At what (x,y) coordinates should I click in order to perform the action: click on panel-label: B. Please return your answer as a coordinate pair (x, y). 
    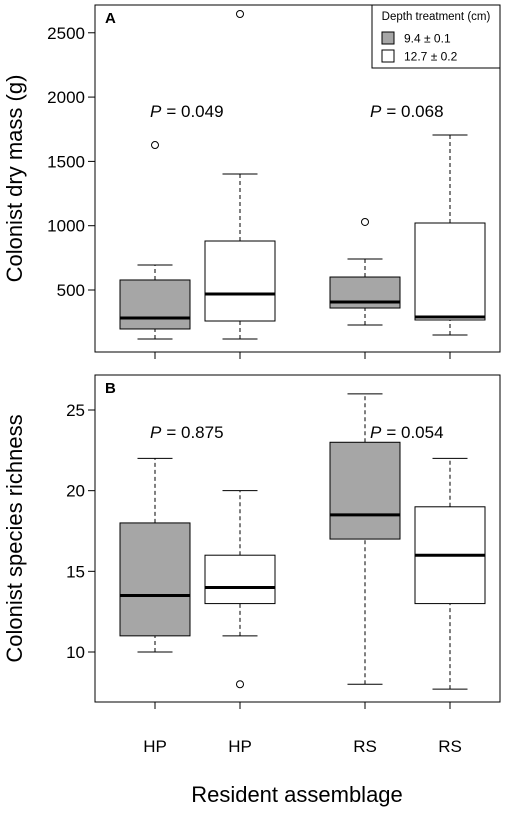
    Looking at the image, I should click on (110, 388).